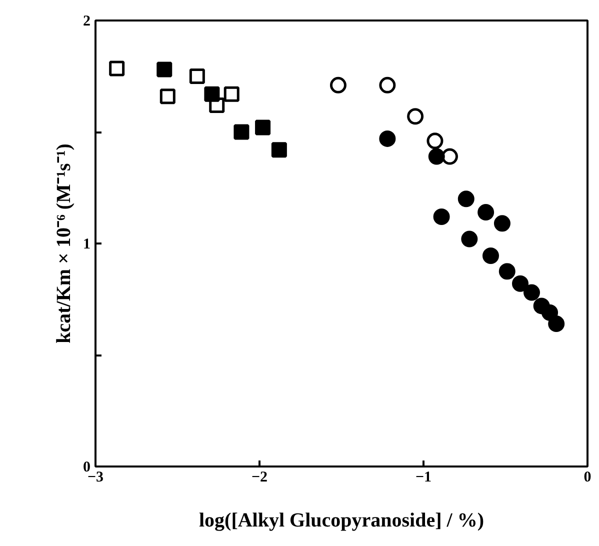 The height and width of the screenshot is (546, 599). I want to click on y-axis-title: kcat/Km × 10⁻⁶ (M⁻¹s⁻¹), so click(64, 244).